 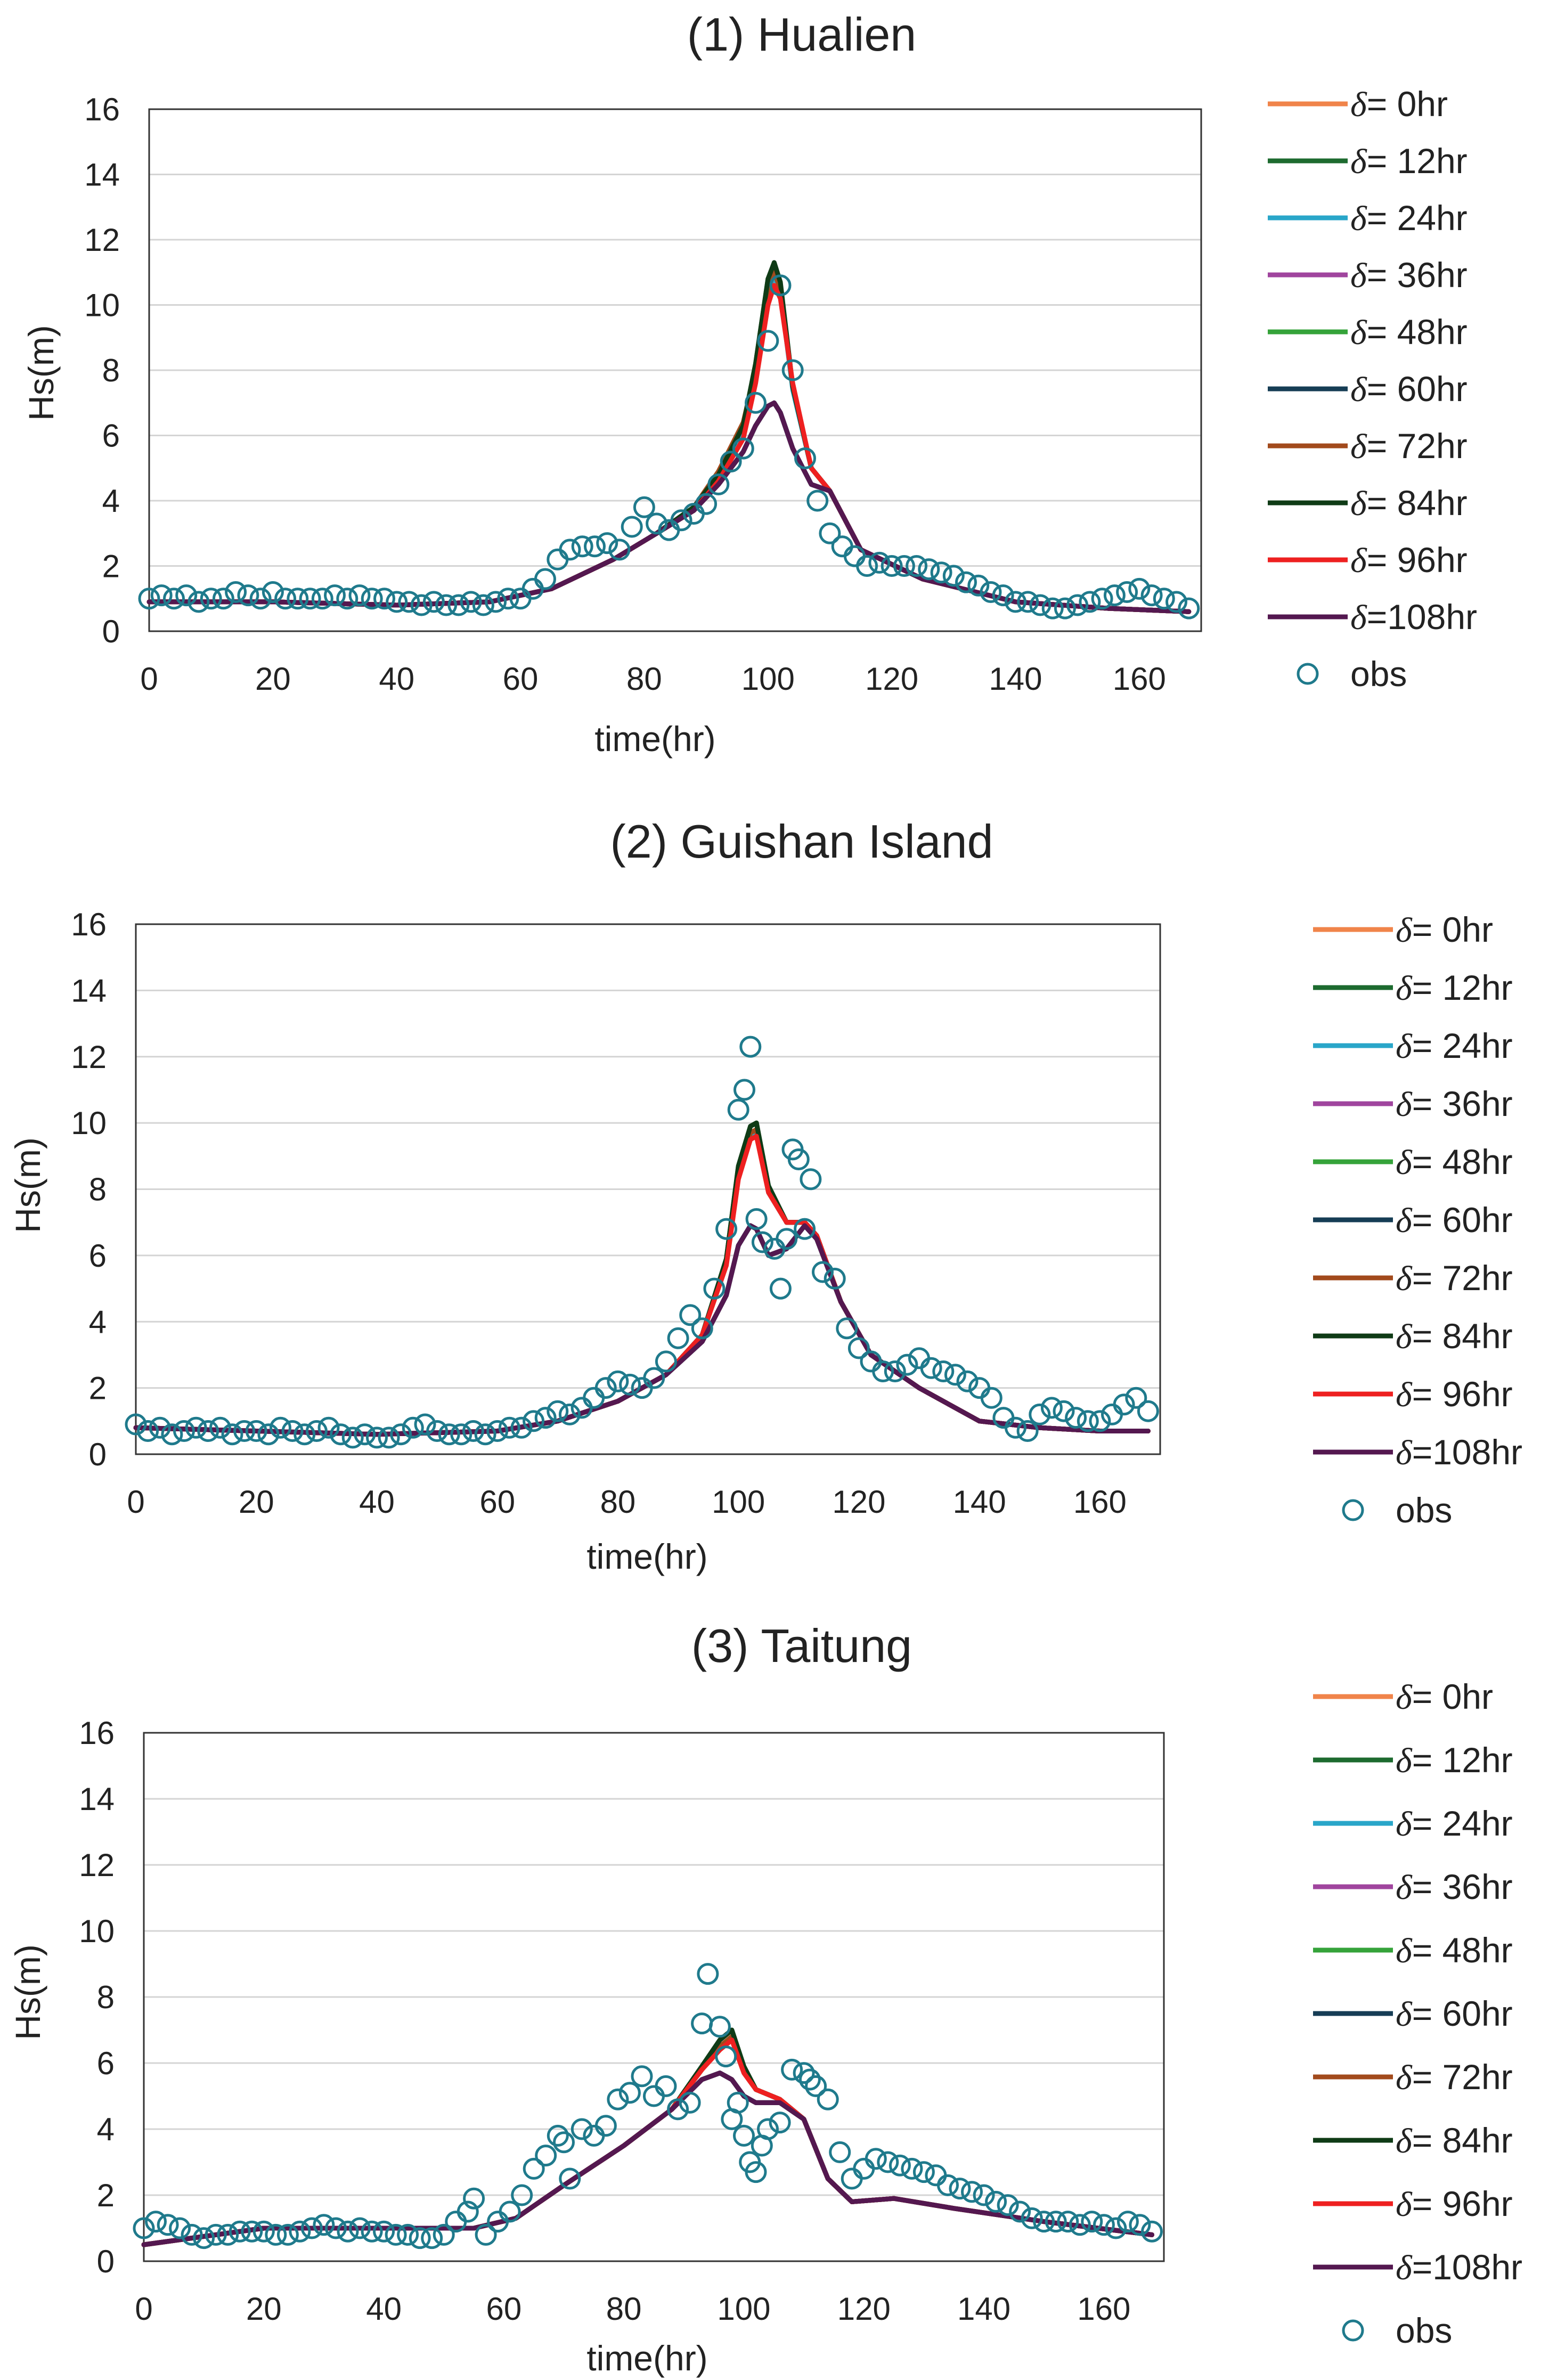 I want to click on y-tick-label: 2, so click(x=98, y=1388).